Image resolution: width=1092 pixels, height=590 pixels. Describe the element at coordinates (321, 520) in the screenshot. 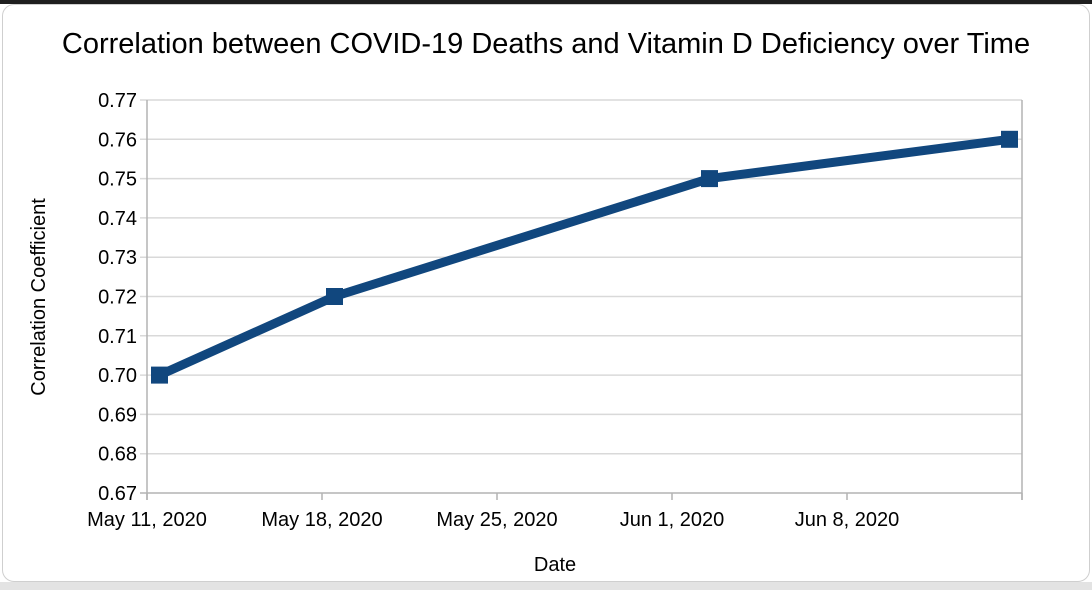

I see `x-tick-label: May 18, 2020` at that location.